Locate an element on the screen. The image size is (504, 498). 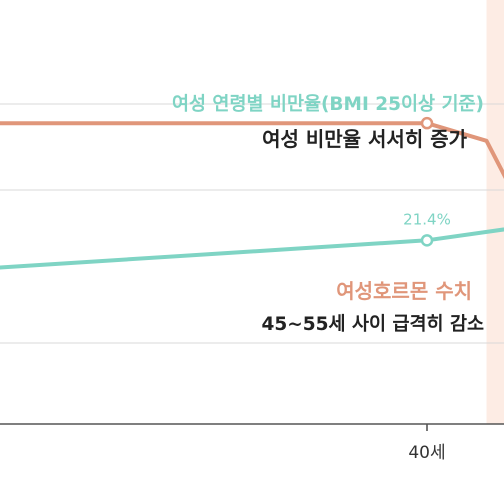
highlight-band-layer is located at coordinates (495, 212).